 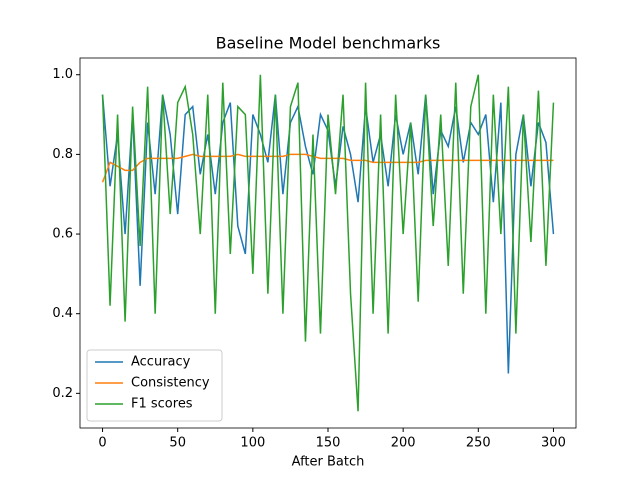 What do you see at coordinates (62, 313) in the screenshot?
I see `y-tick-label: 0.4` at bounding box center [62, 313].